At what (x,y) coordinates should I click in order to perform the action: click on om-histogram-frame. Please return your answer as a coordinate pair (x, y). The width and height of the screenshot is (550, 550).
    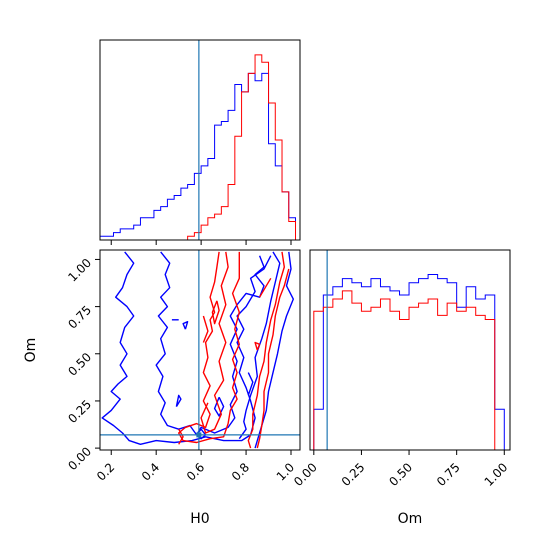
    Looking at the image, I should click on (410, 350).